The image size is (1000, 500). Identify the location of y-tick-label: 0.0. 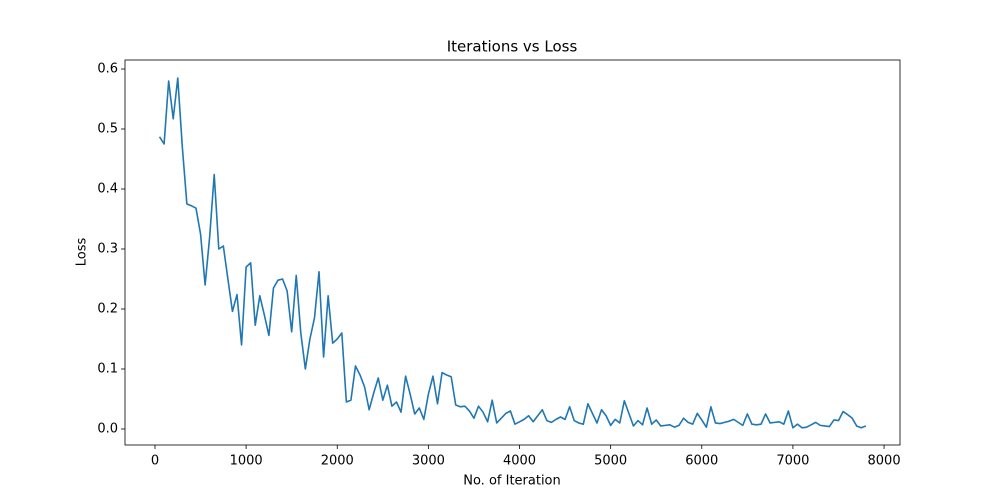
(107, 428).